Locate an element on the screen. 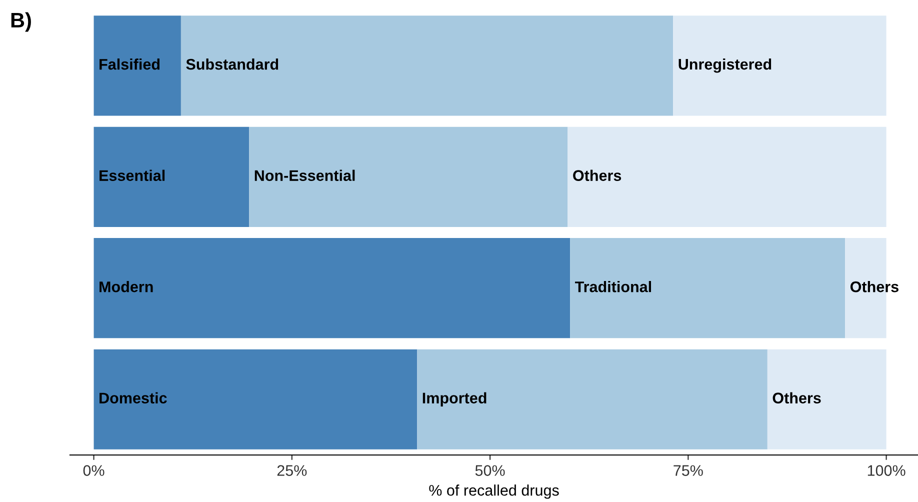 The image size is (918, 502). x-tick-label: 0% is located at coordinates (93, 470).